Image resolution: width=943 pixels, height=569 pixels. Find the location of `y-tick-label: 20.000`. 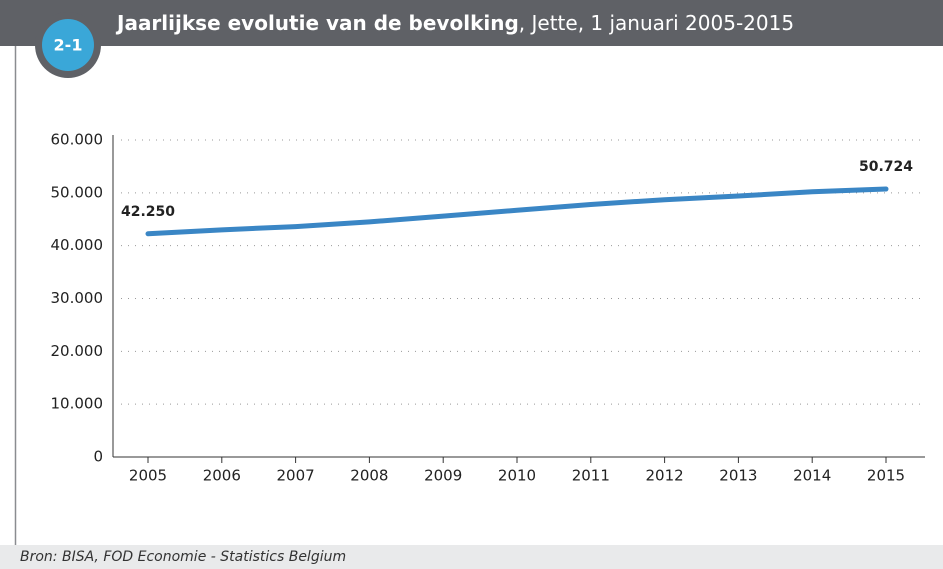

y-tick-label: 20.000 is located at coordinates (77, 351).